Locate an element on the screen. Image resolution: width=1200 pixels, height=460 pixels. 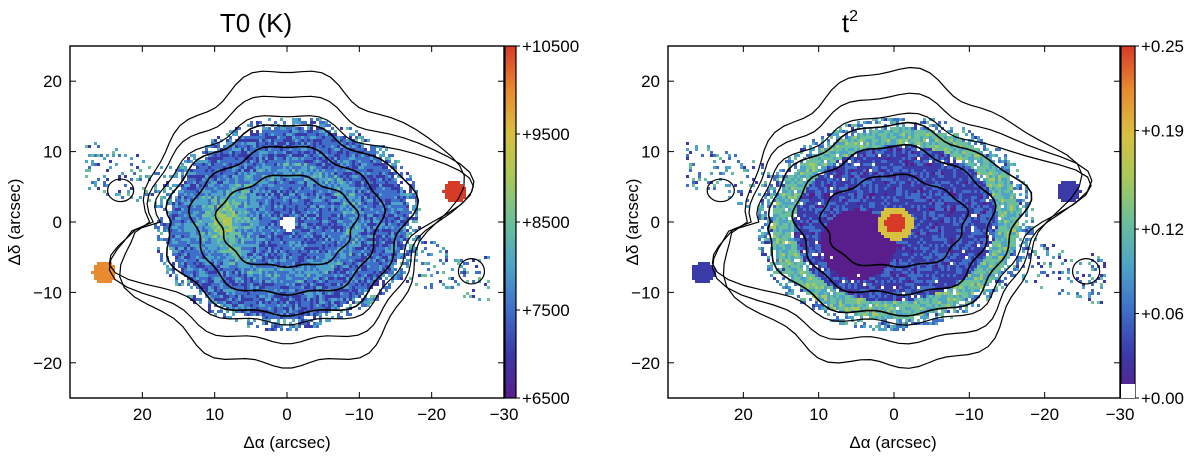
colorbar-tick-label: +8500 is located at coordinates (546, 222).